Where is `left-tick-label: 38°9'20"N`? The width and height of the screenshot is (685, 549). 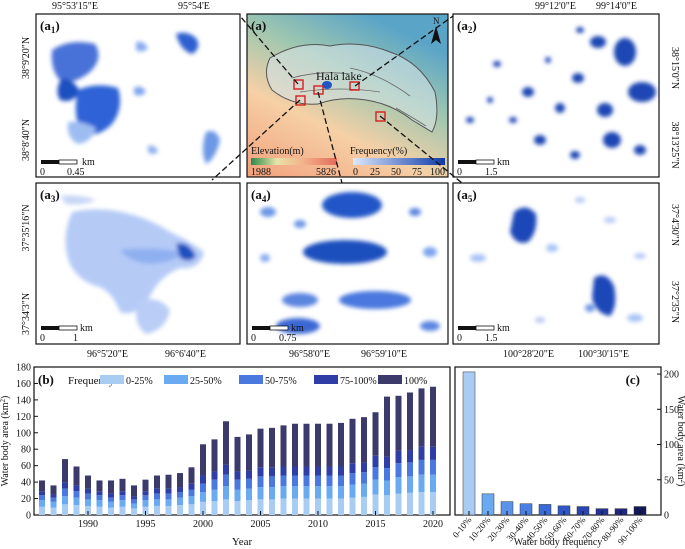
left-tick-label: 38°9'20"N is located at coordinates (26, 58).